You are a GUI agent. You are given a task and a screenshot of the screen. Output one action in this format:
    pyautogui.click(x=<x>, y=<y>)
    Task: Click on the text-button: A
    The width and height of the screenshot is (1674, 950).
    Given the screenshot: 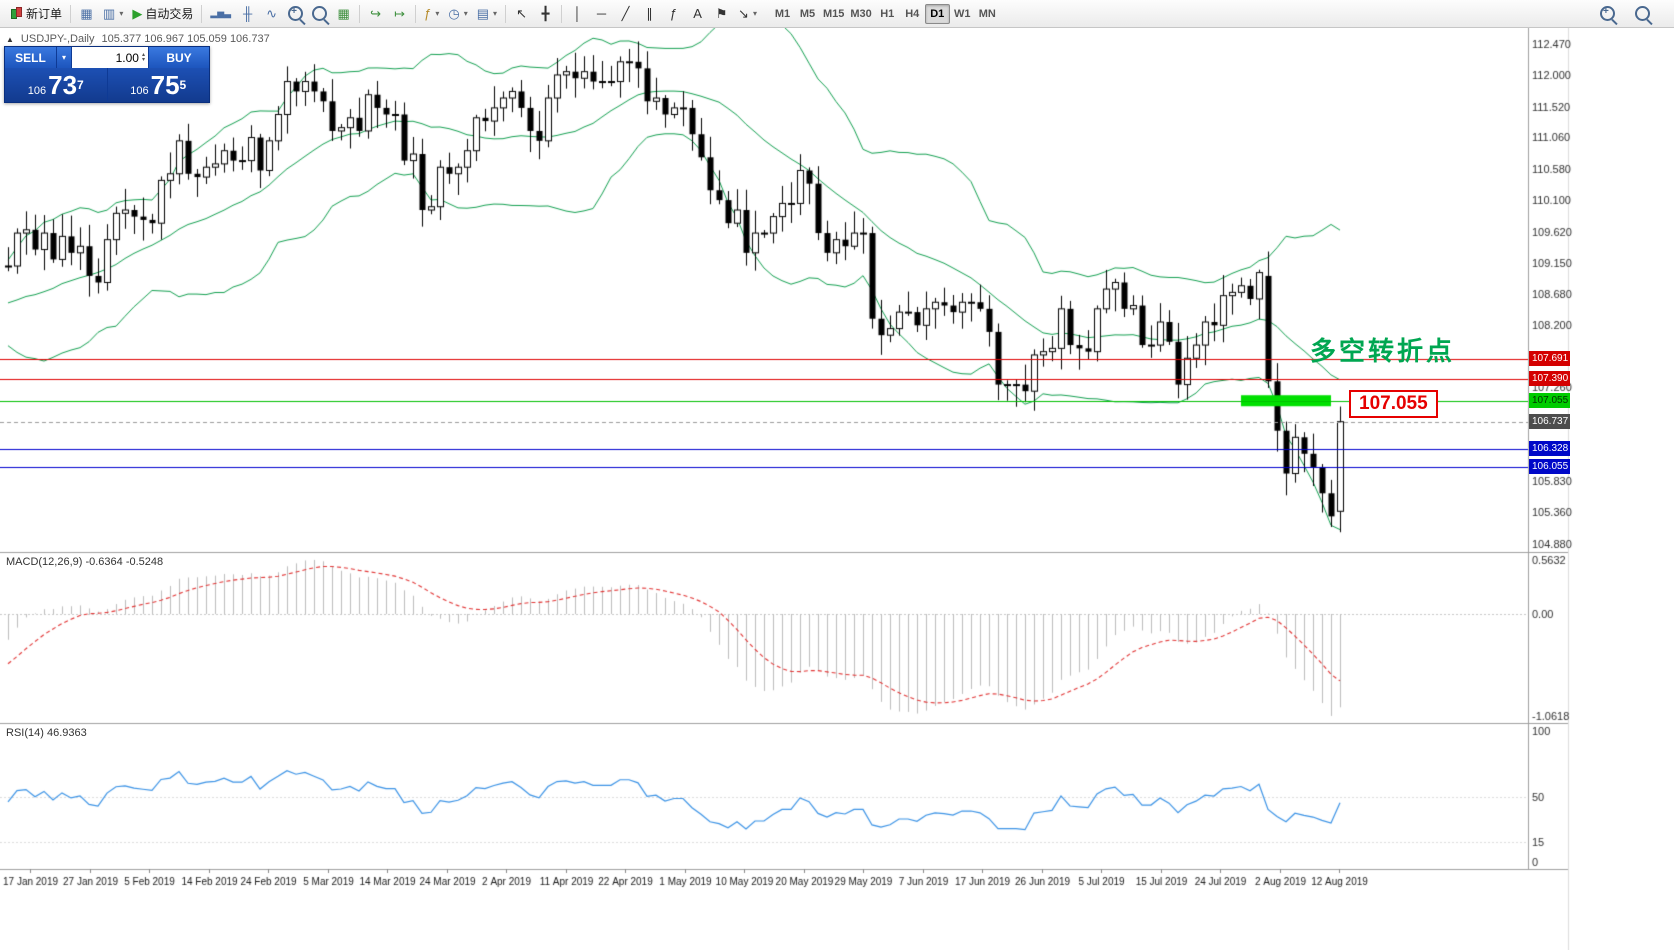 What is the action you would take?
    pyautogui.click(x=697, y=14)
    